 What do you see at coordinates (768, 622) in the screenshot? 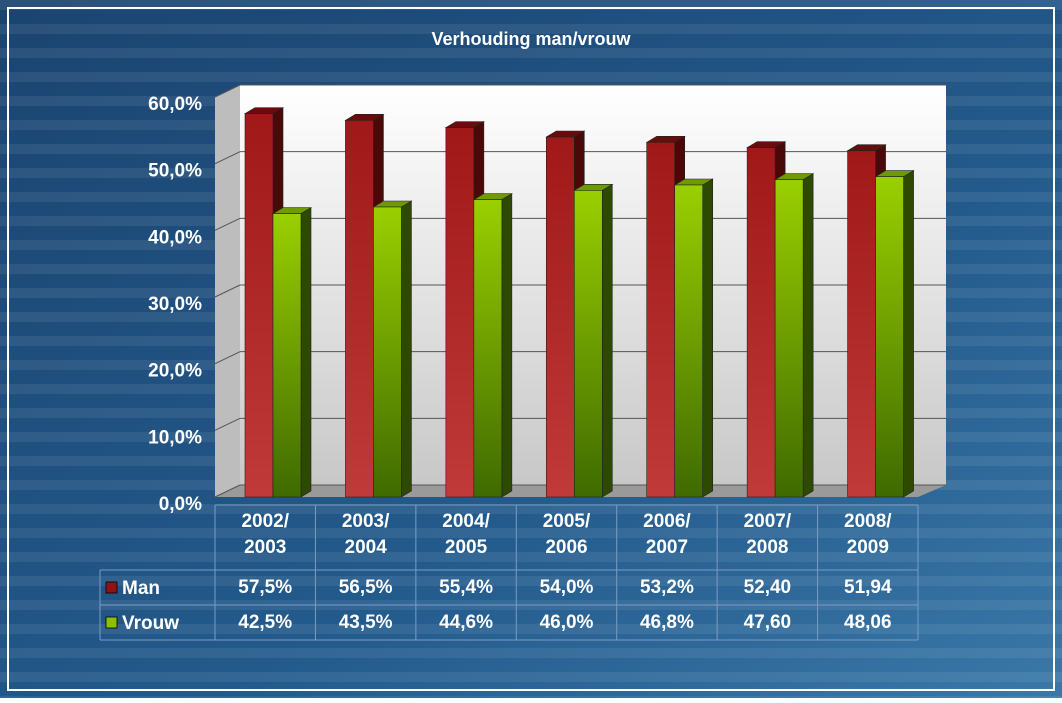
I see `data-label: 47,60` at bounding box center [768, 622].